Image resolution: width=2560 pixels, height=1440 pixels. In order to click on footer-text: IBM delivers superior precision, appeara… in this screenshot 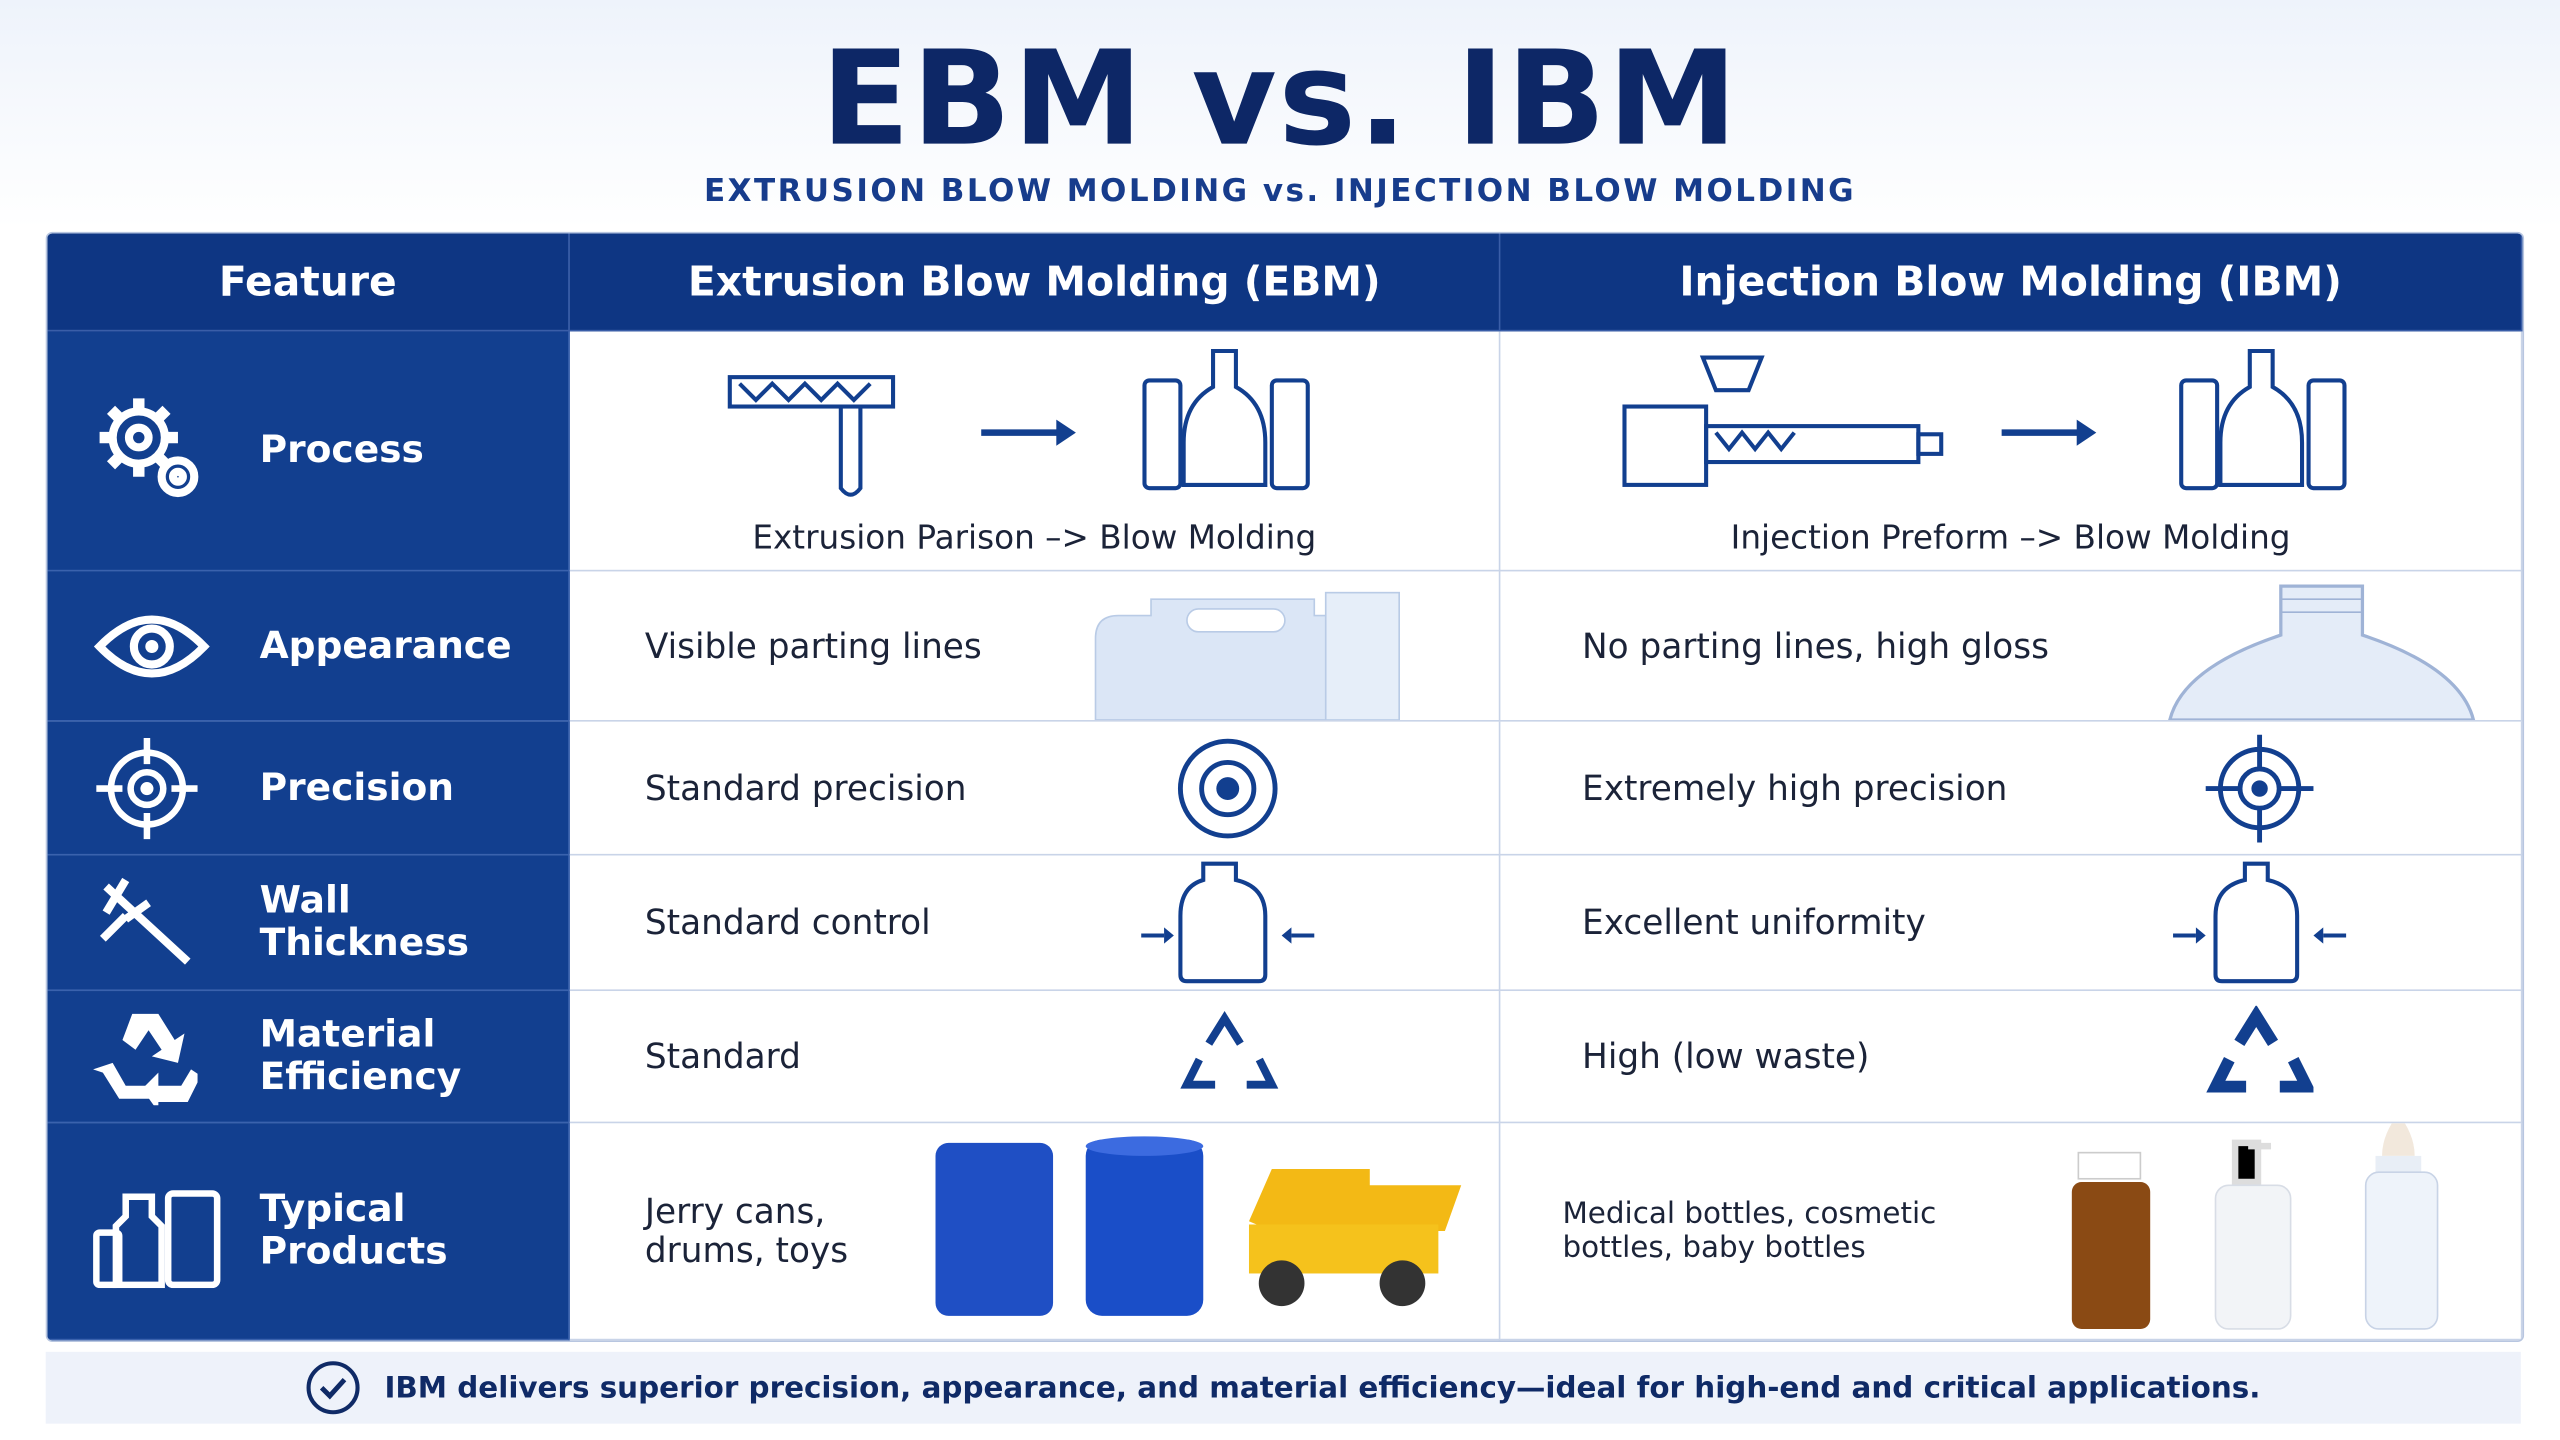, I will do `click(1322, 1387)`.